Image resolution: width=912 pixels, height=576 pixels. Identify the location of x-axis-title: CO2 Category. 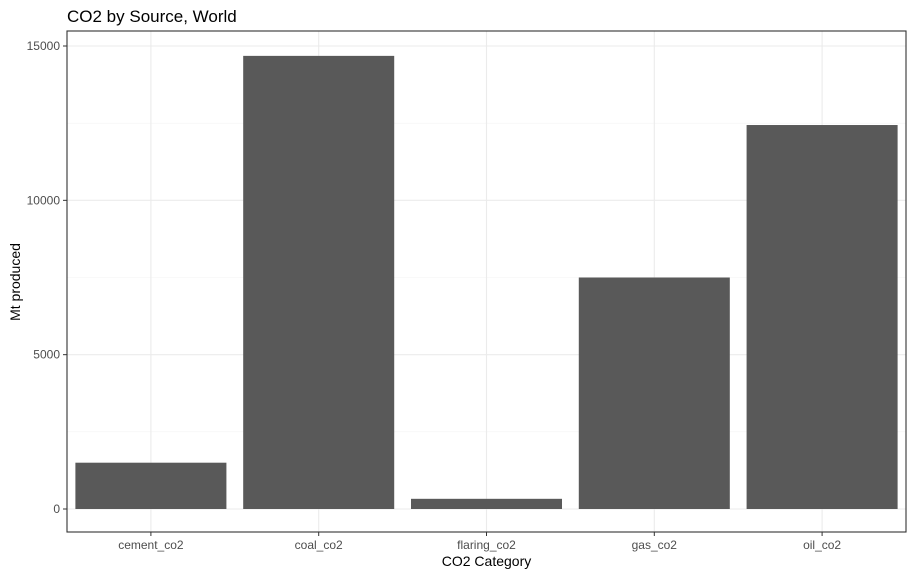
(486, 561).